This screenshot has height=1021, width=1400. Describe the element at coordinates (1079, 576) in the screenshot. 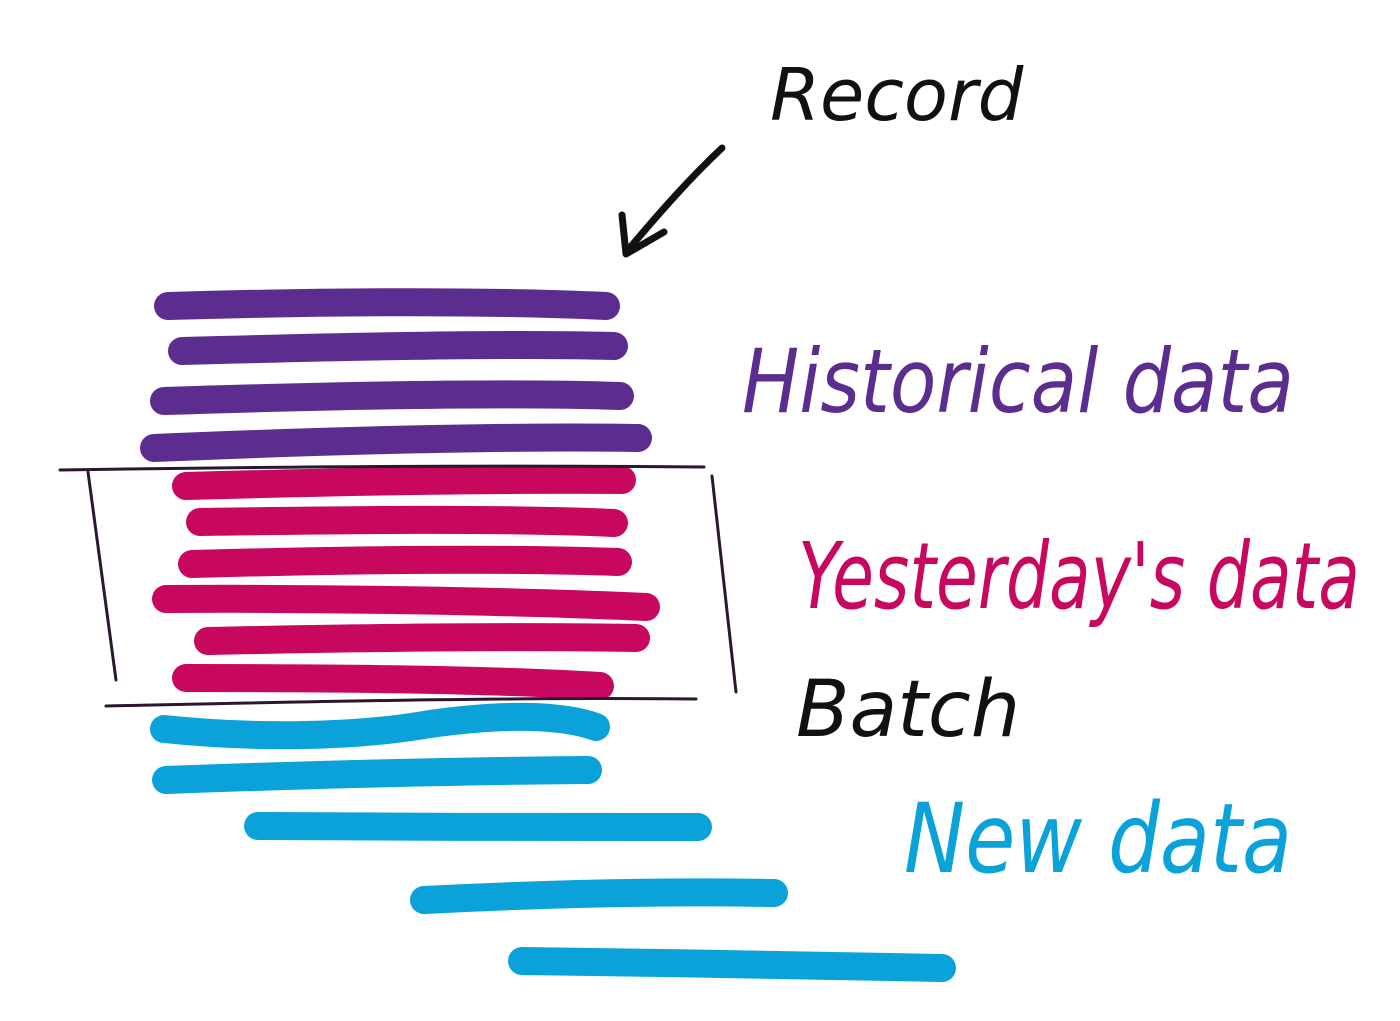

I see `yesterdays-data-label: Yesterday's data` at that location.